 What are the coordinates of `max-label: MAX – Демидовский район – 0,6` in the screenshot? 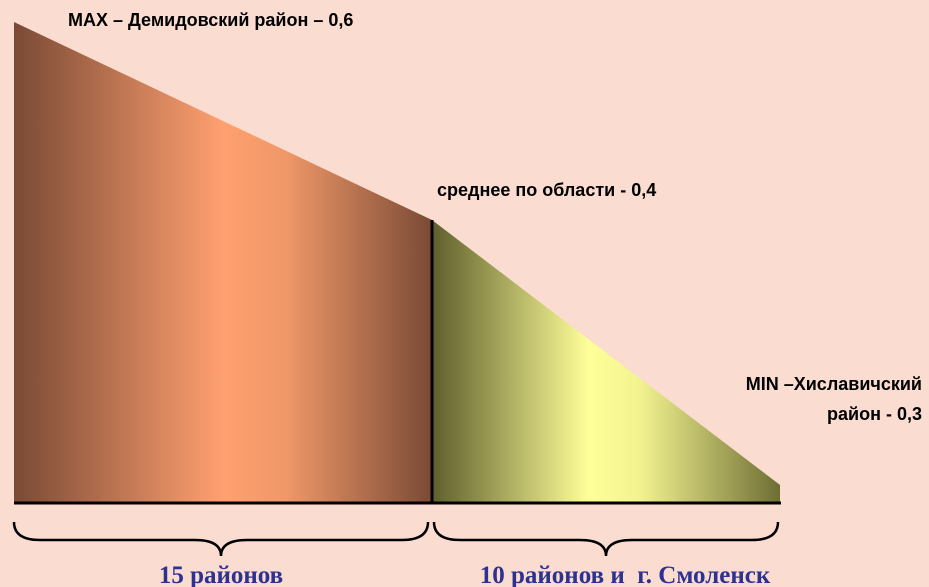 It's located at (210, 20).